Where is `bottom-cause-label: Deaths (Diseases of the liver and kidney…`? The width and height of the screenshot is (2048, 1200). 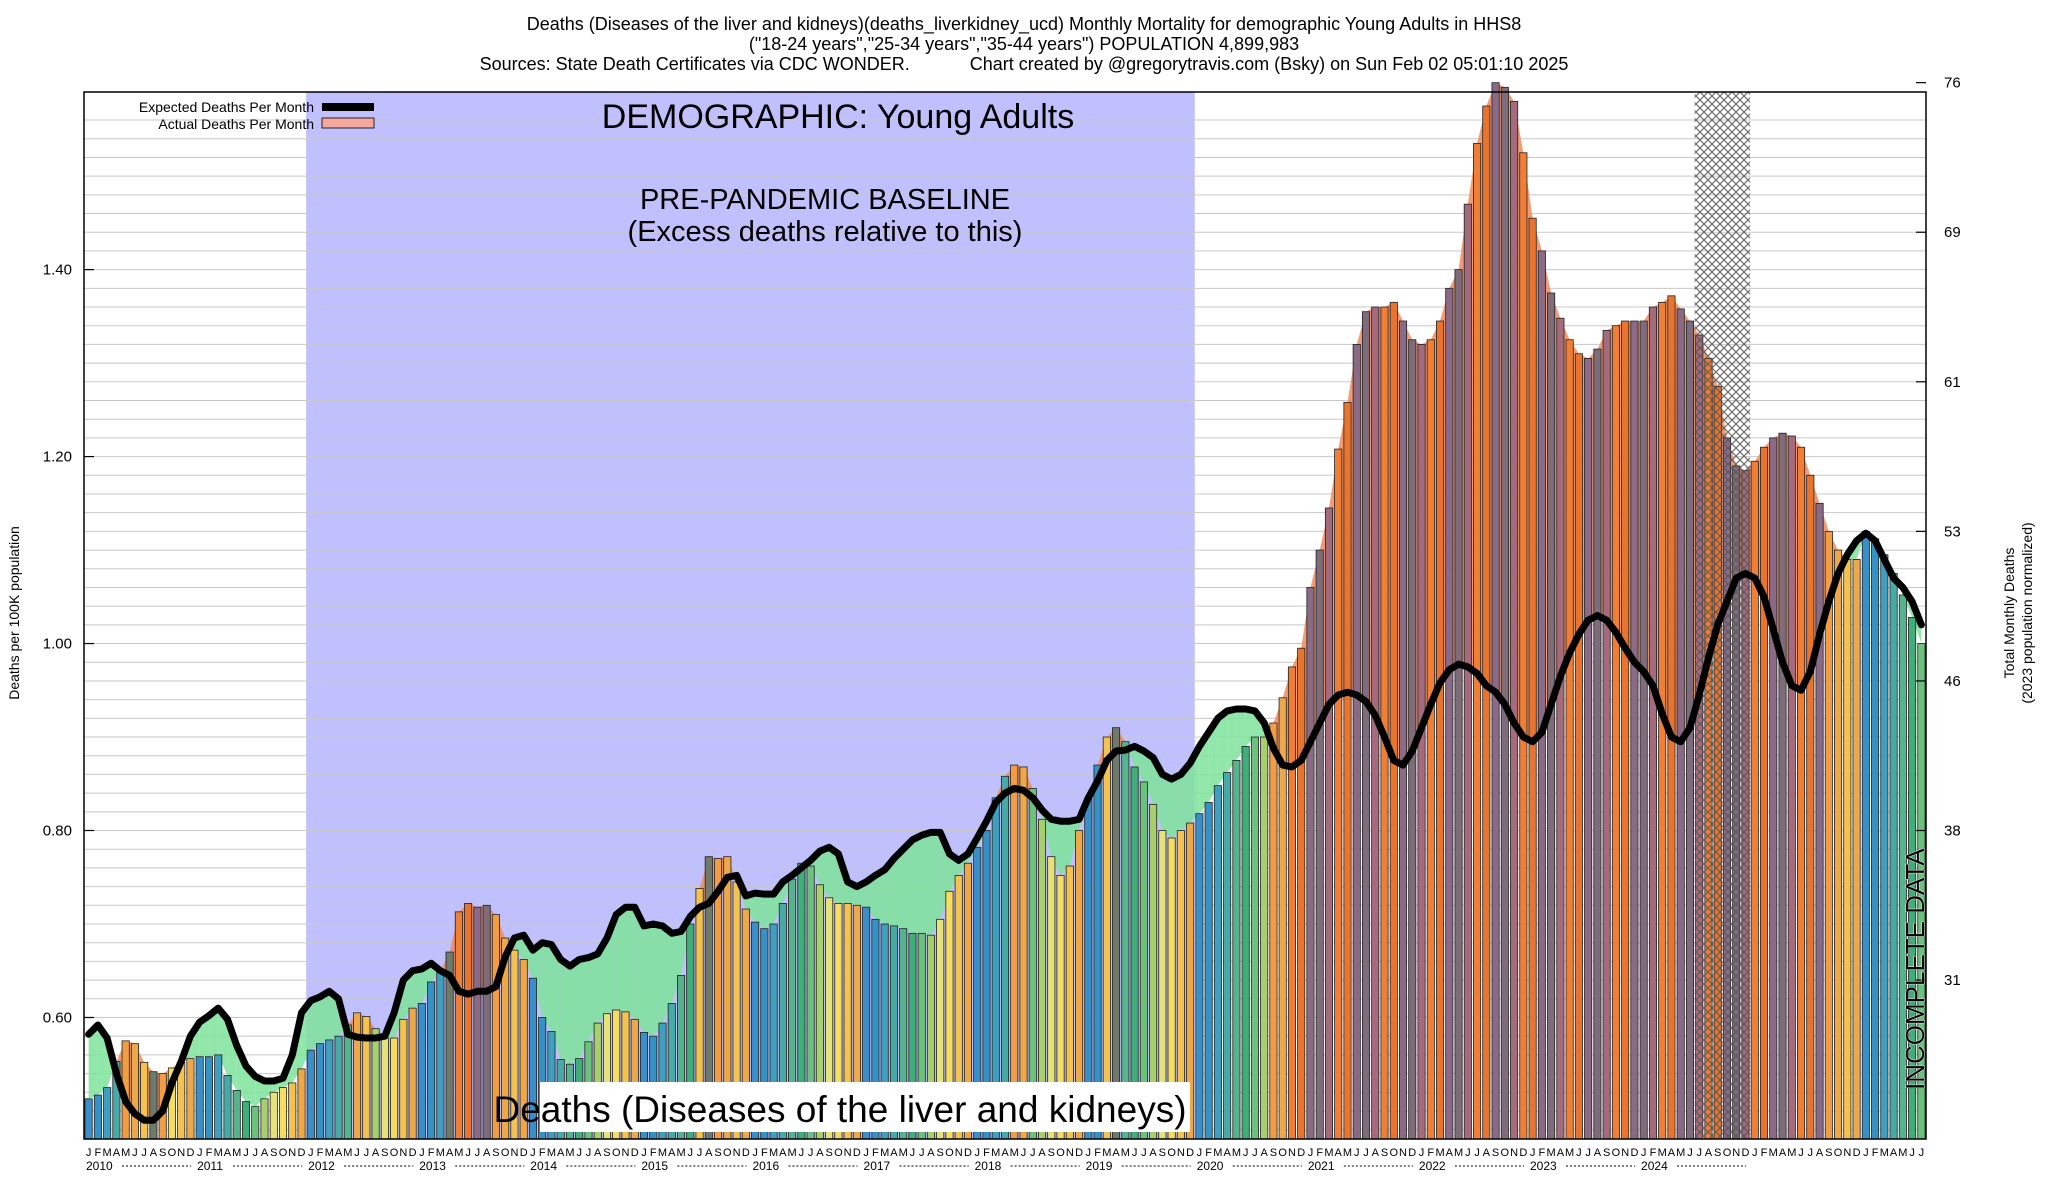 bottom-cause-label: Deaths (Diseases of the liver and kidney… is located at coordinates (839, 1109).